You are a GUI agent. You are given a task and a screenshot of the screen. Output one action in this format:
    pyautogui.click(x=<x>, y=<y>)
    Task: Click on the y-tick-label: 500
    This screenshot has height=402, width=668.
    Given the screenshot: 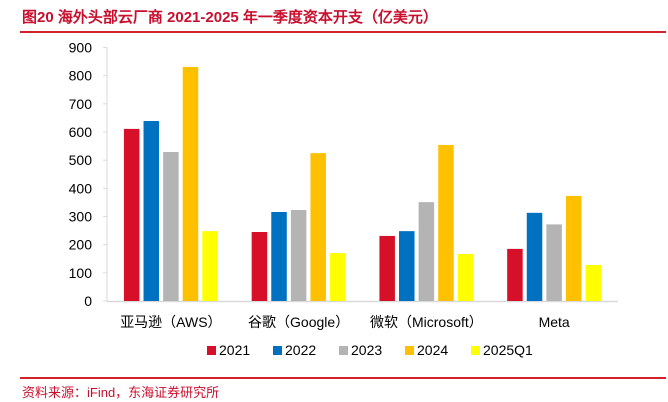 What is the action you would take?
    pyautogui.click(x=81, y=160)
    